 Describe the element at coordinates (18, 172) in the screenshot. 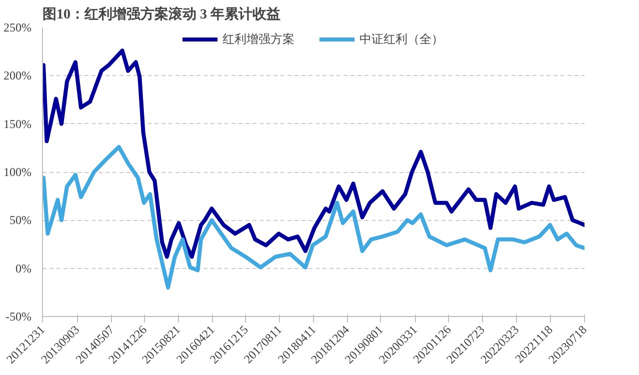

I see `y-tick-label: 100%` at that location.